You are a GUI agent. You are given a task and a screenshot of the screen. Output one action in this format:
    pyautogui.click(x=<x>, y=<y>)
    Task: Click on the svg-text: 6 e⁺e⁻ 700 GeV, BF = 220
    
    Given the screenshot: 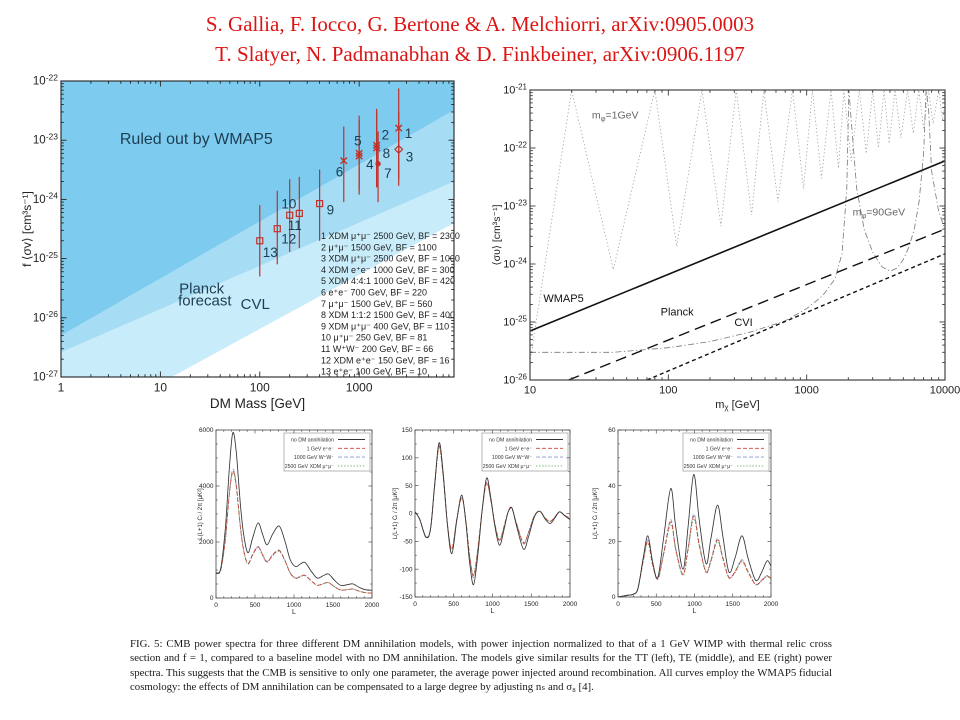 What is the action you would take?
    pyautogui.click(x=374, y=293)
    